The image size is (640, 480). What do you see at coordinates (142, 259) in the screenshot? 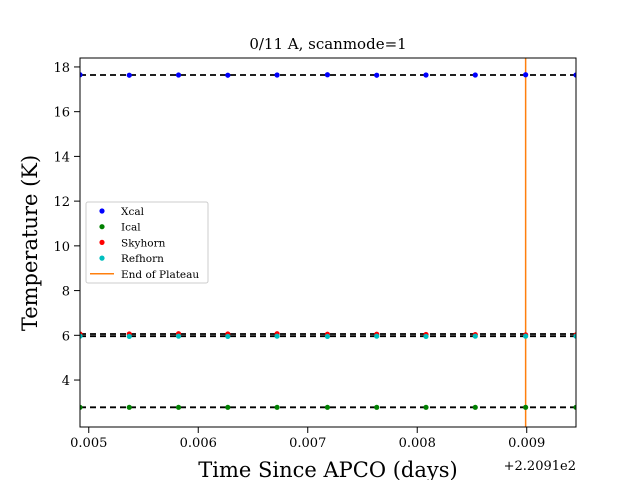
I see `legend-label: Refhorn` at bounding box center [142, 259].